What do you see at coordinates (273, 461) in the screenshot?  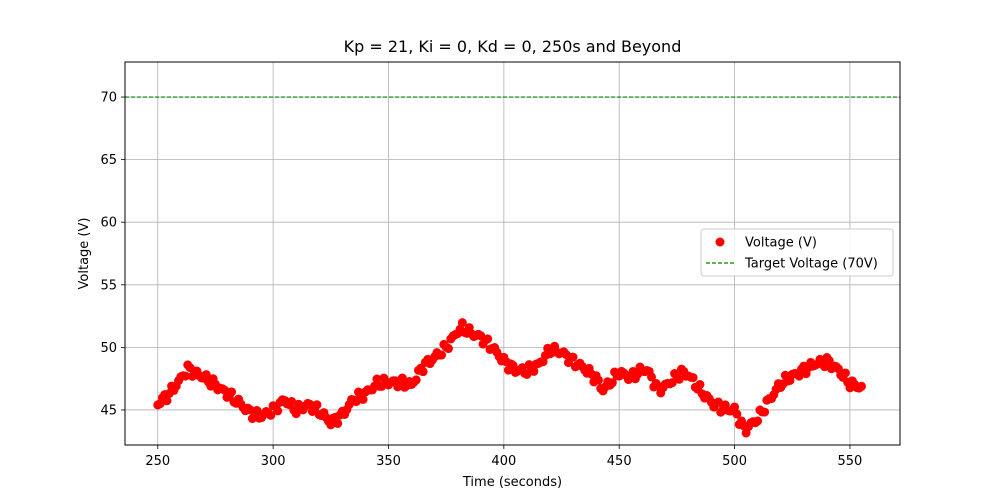 I see `x-tick-label: 300` at bounding box center [273, 461].